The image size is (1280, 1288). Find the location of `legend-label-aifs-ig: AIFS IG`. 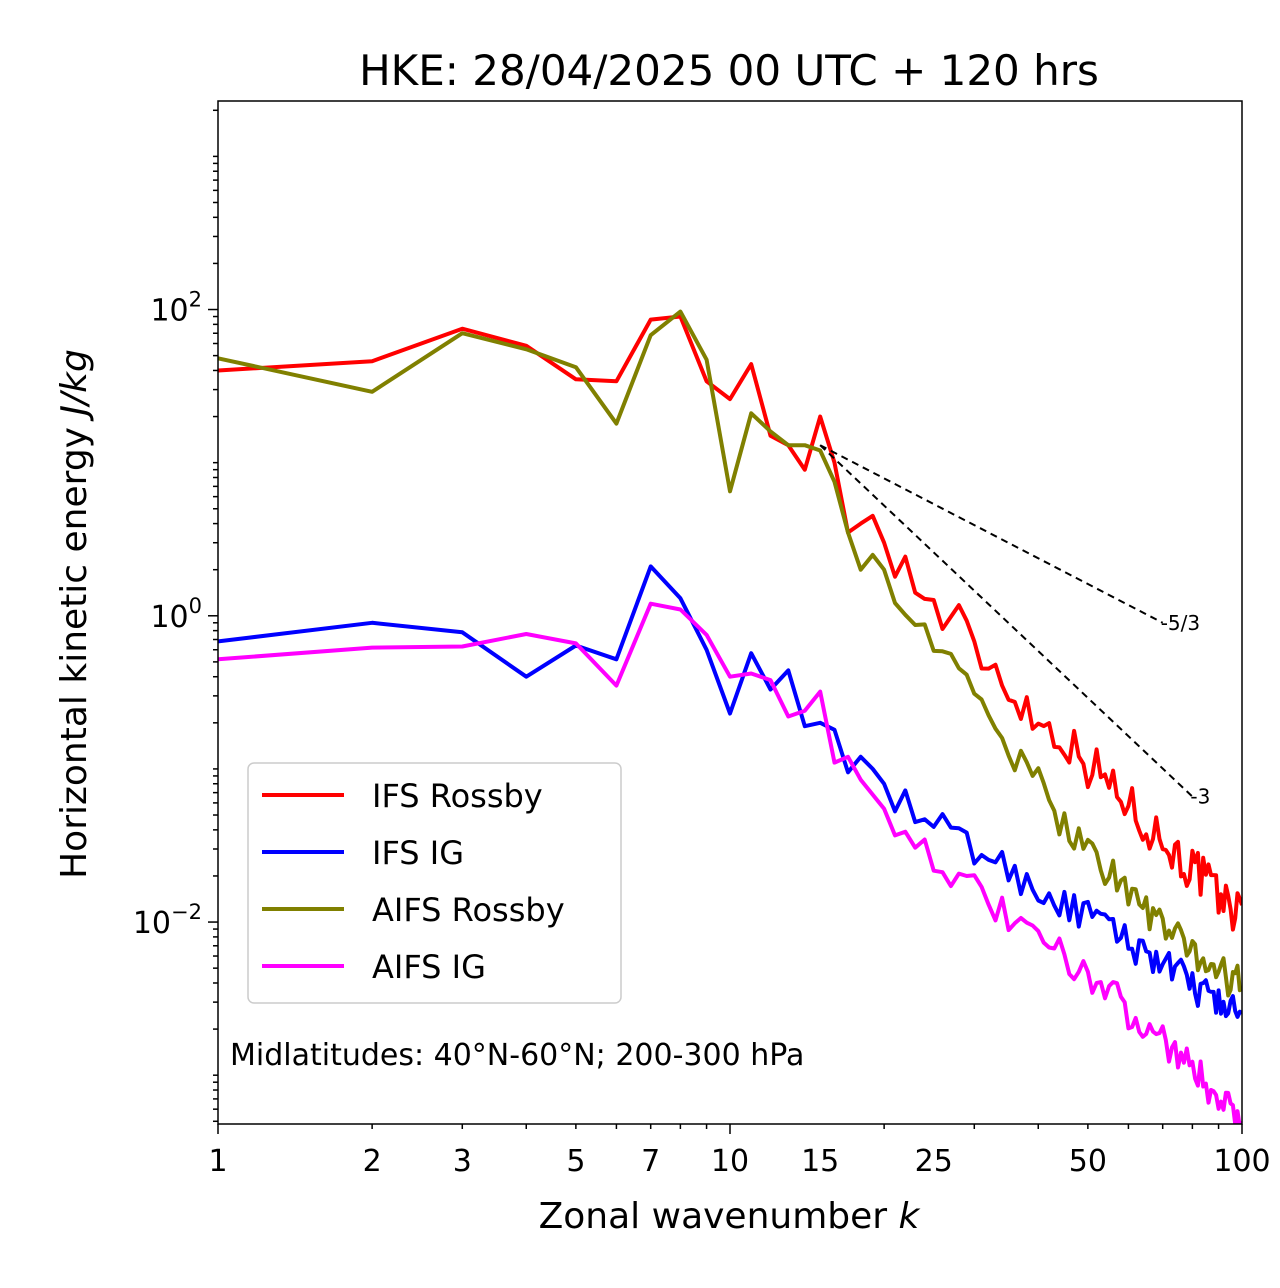

legend-label-aifs-ig: AIFS IG is located at coordinates (429, 967).